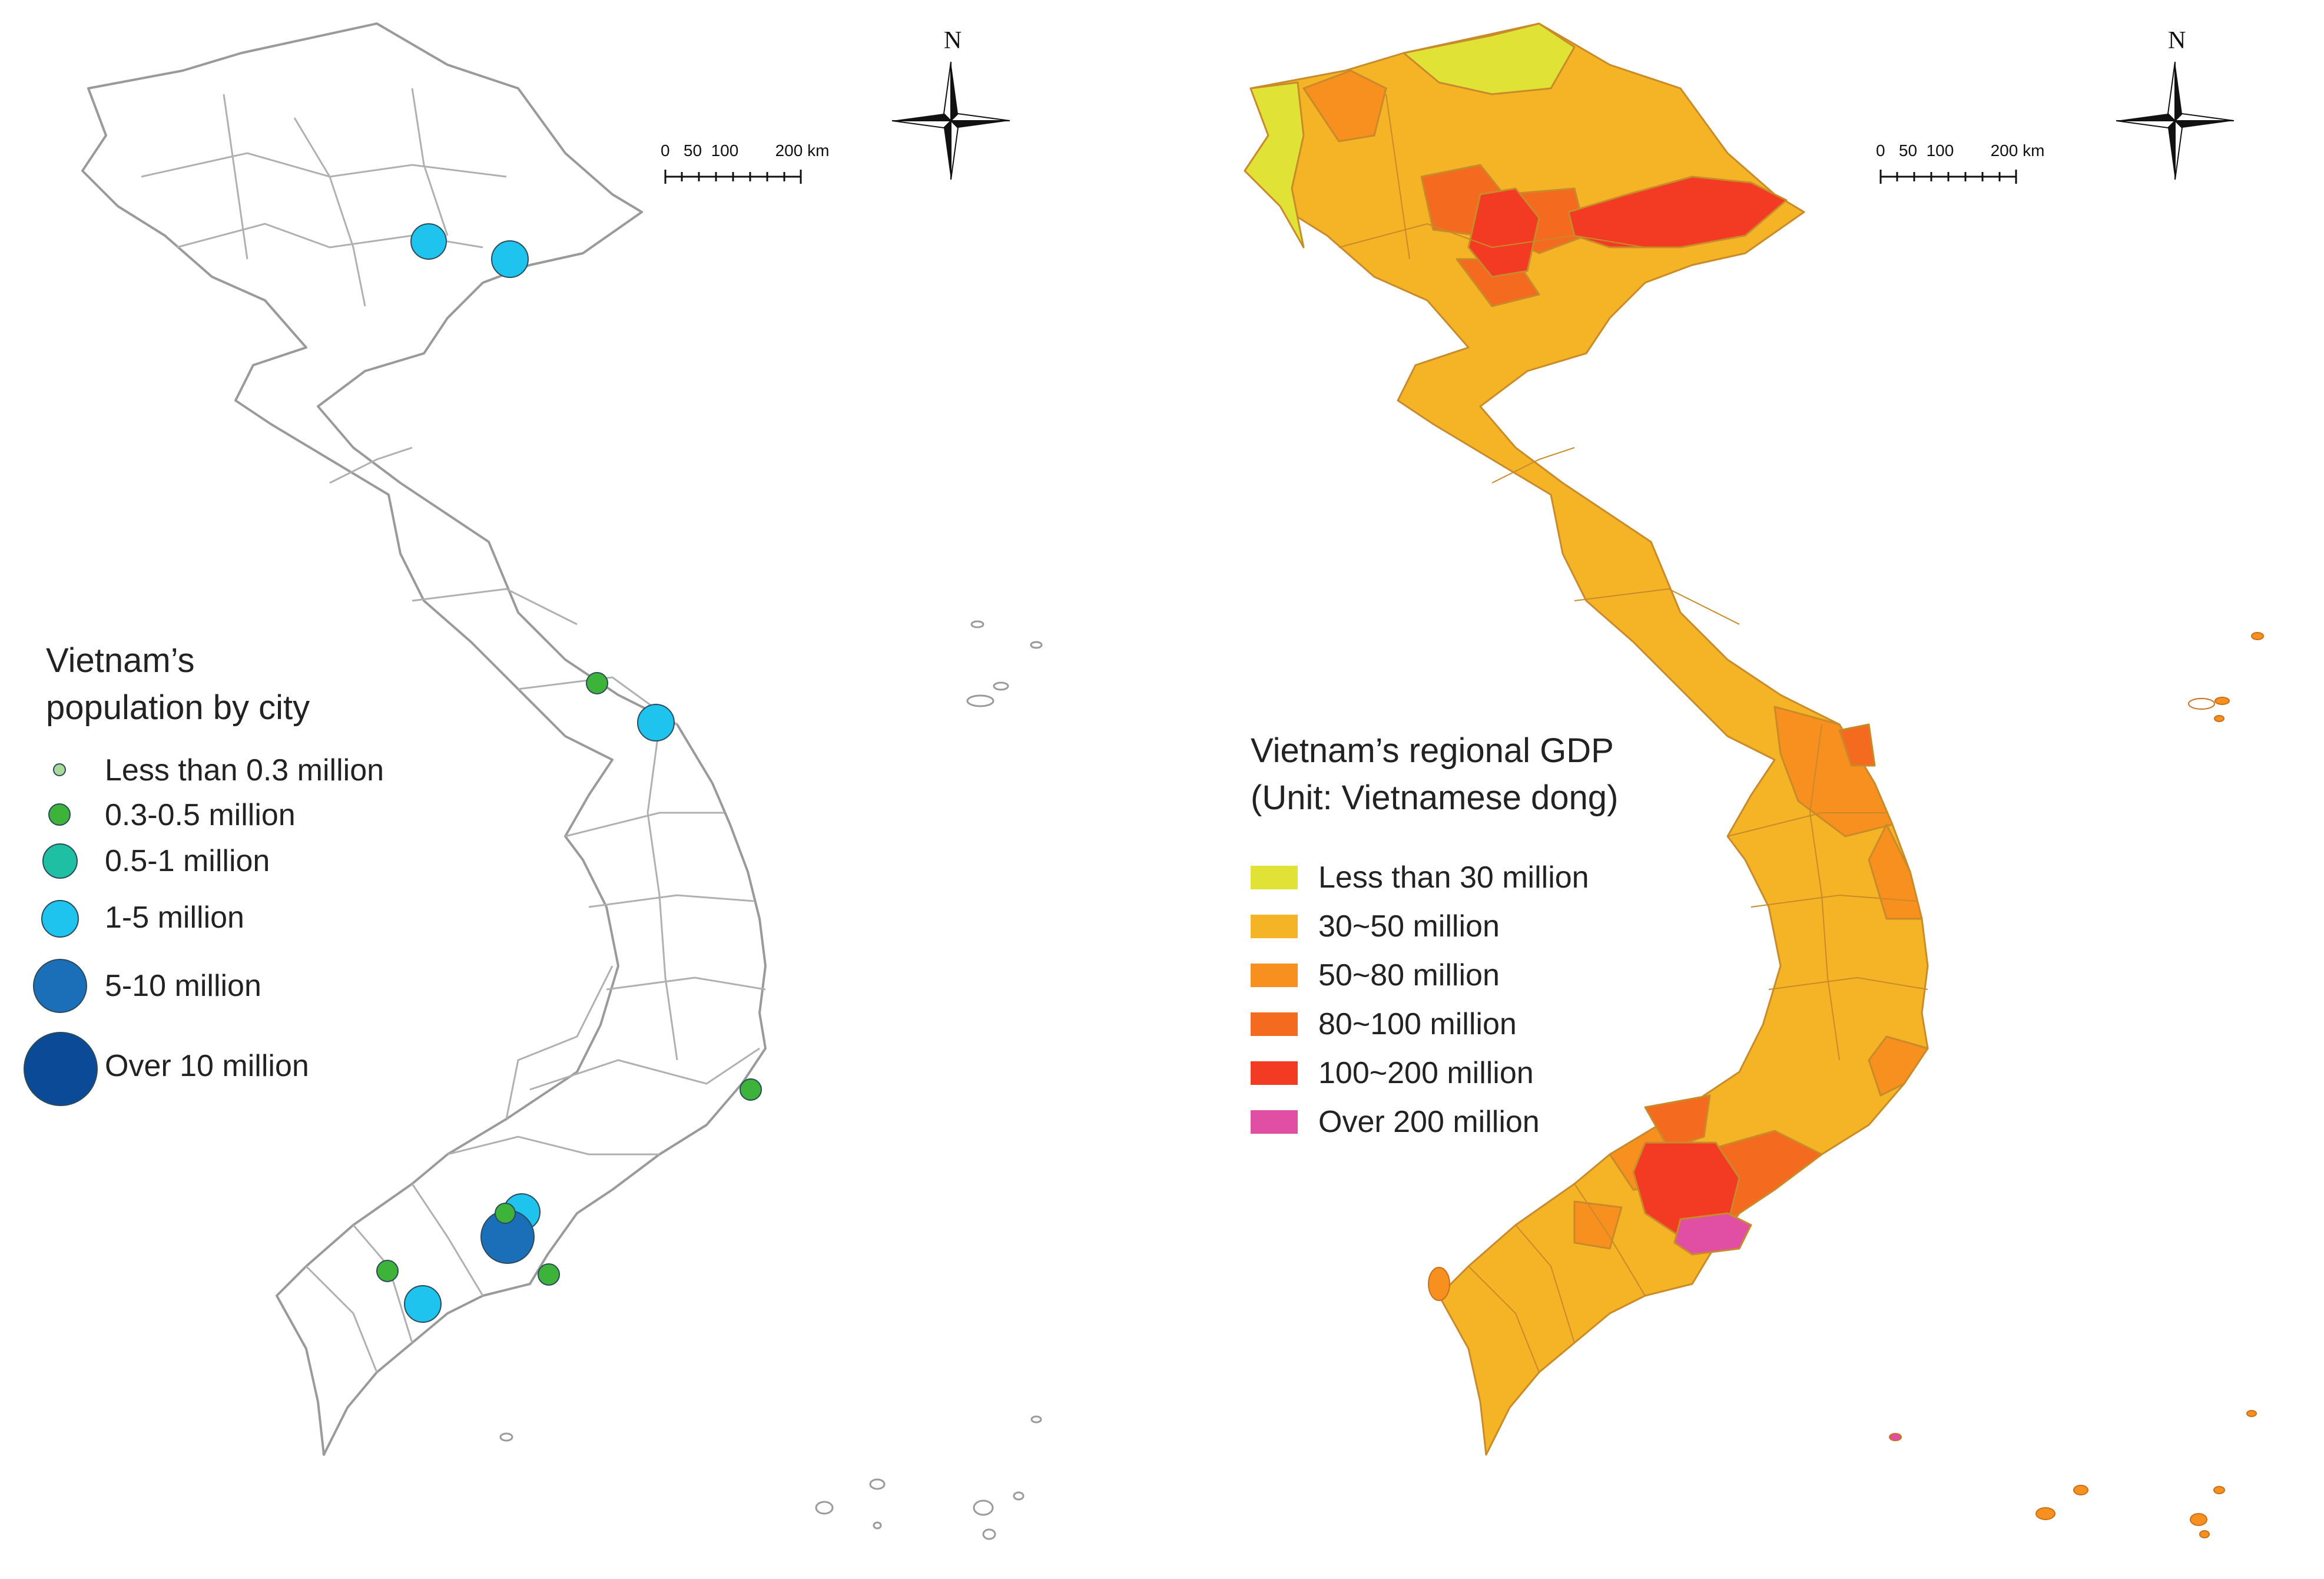 Image resolution: width=2324 pixels, height=1579 pixels. Describe the element at coordinates (751, 1089) in the screenshot. I see `city-marker-nhatrang` at that location.